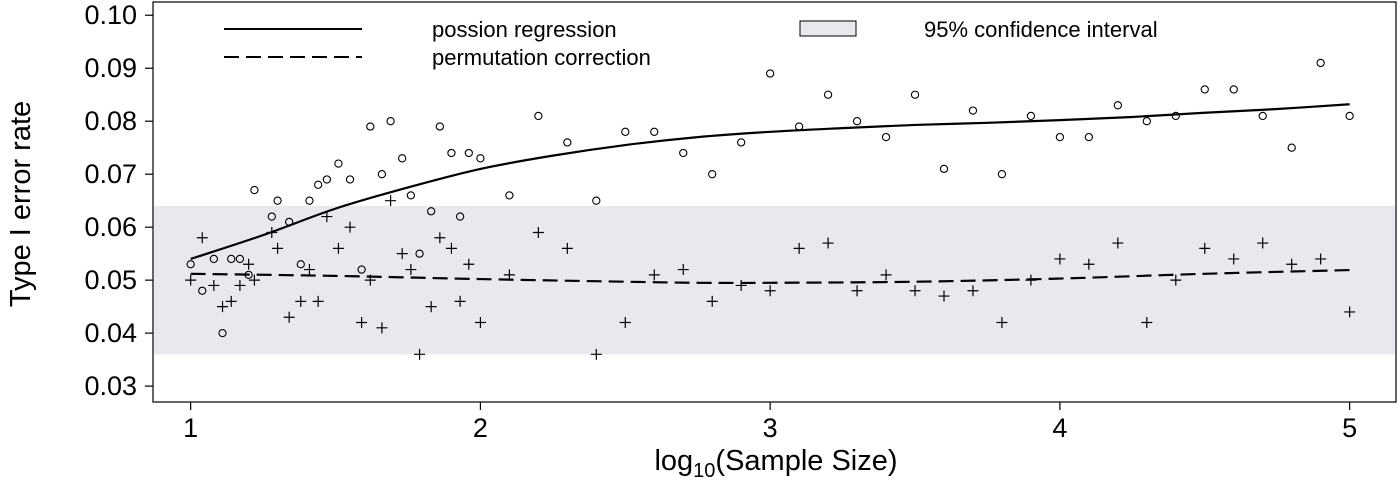  I want to click on y-tick-label: 0.03, so click(110, 386).